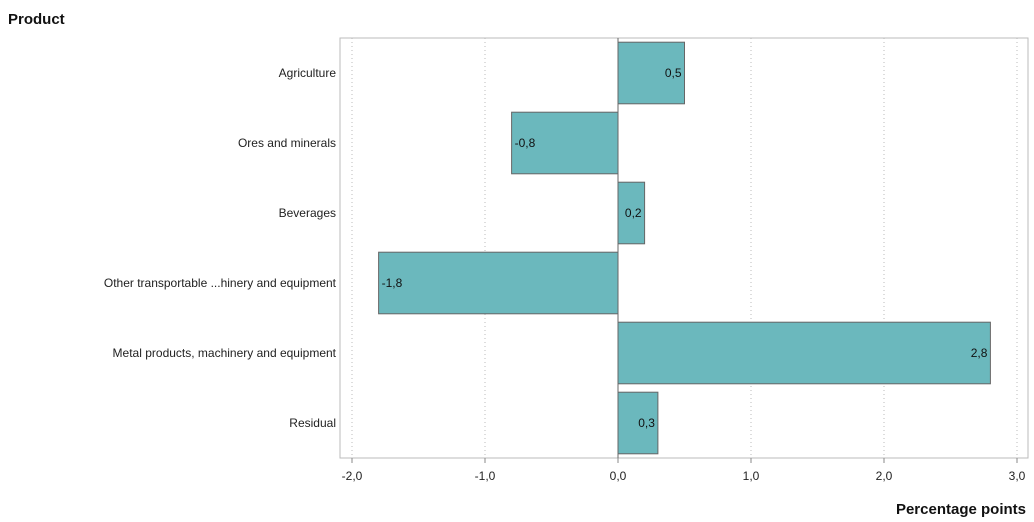 This screenshot has height=522, width=1034. What do you see at coordinates (308, 73) in the screenshot?
I see `category-label: Agriculture` at bounding box center [308, 73].